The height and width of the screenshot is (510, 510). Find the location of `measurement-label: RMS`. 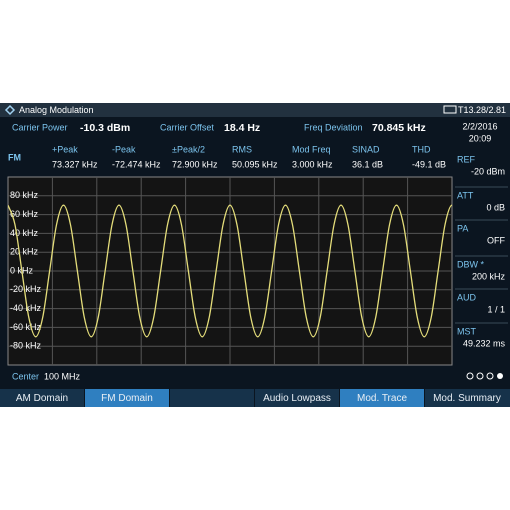

measurement-label: RMS is located at coordinates (242, 149).